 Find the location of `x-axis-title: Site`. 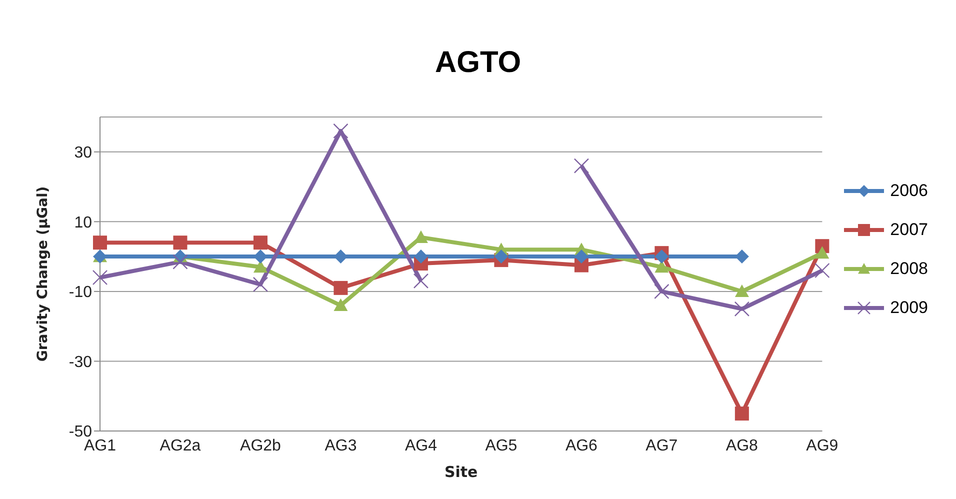

x-axis-title: Site is located at coordinates (461, 472).